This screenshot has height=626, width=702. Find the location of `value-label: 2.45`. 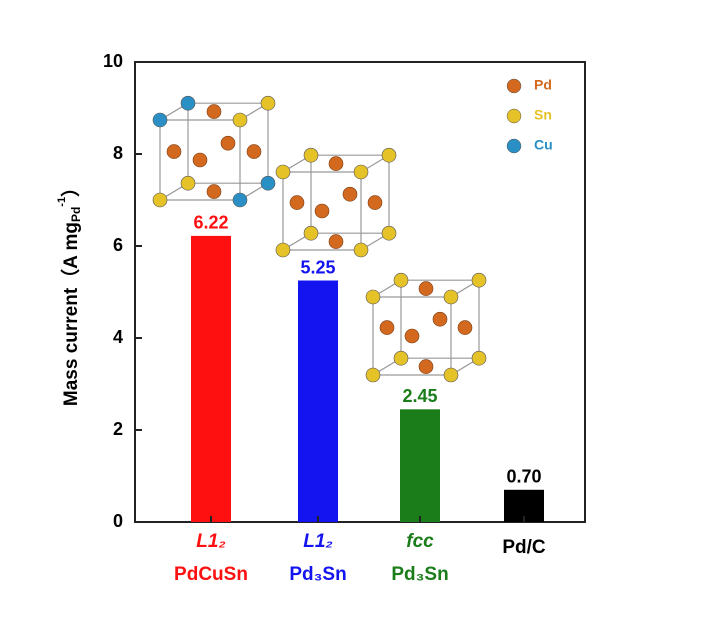

value-label: 2.45 is located at coordinates (419, 396).